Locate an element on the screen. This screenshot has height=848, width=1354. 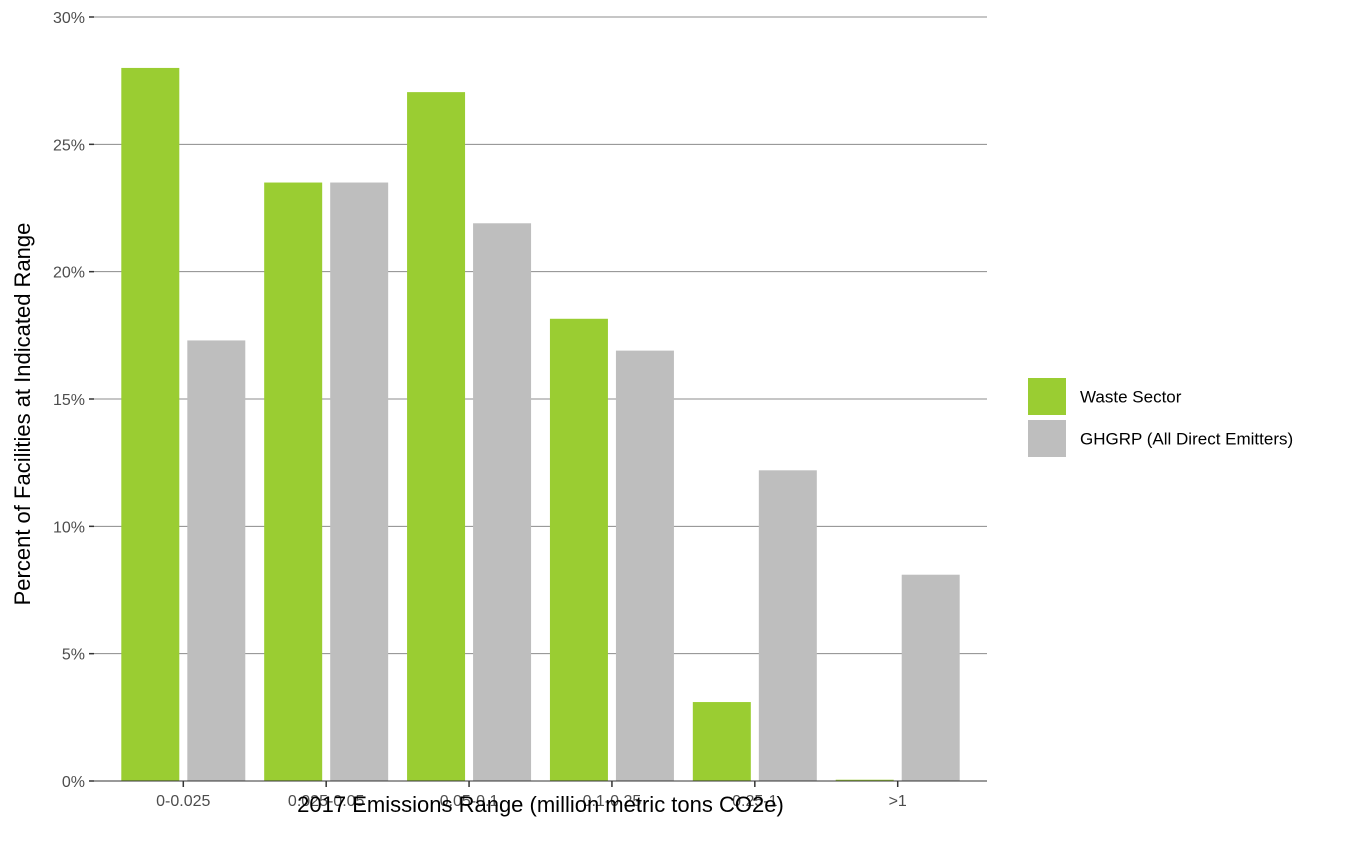
legend-label-waste-sector: Waste Sector is located at coordinates (1131, 397).